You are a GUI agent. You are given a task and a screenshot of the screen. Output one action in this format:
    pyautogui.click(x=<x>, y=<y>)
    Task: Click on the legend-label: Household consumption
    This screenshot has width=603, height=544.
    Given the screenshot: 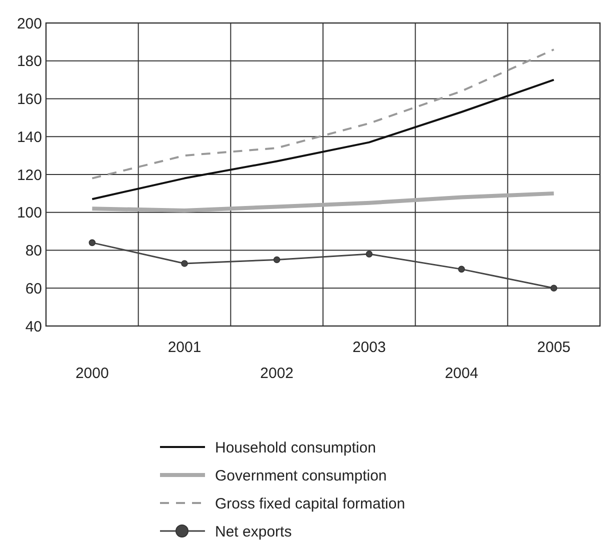 What is the action you would take?
    pyautogui.click(x=295, y=447)
    